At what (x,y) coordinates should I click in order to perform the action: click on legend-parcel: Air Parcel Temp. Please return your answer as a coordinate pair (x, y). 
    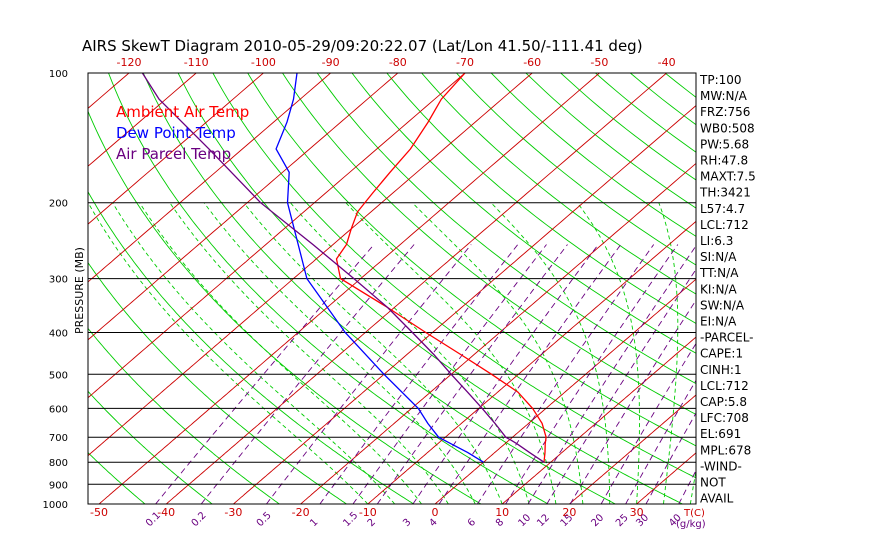
    Looking at the image, I should click on (173, 154).